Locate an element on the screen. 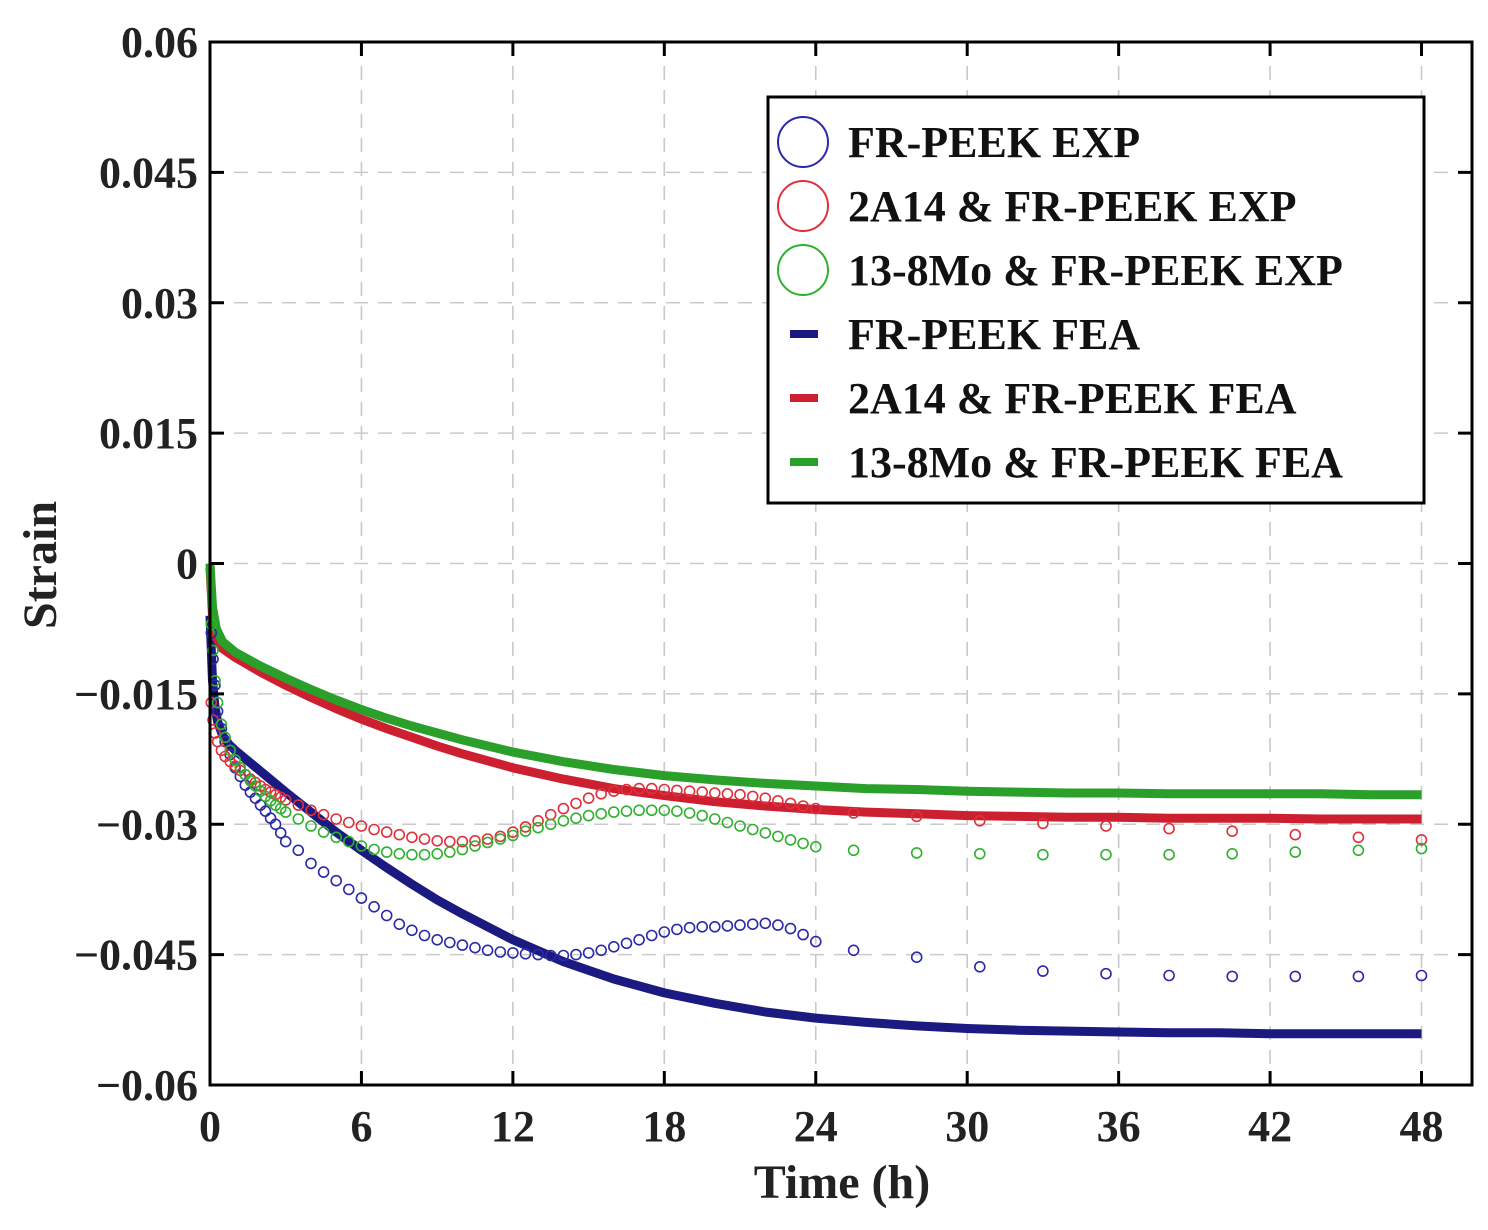 The width and height of the screenshot is (1488, 1230). x-tick-label: 48 is located at coordinates (1422, 1126).